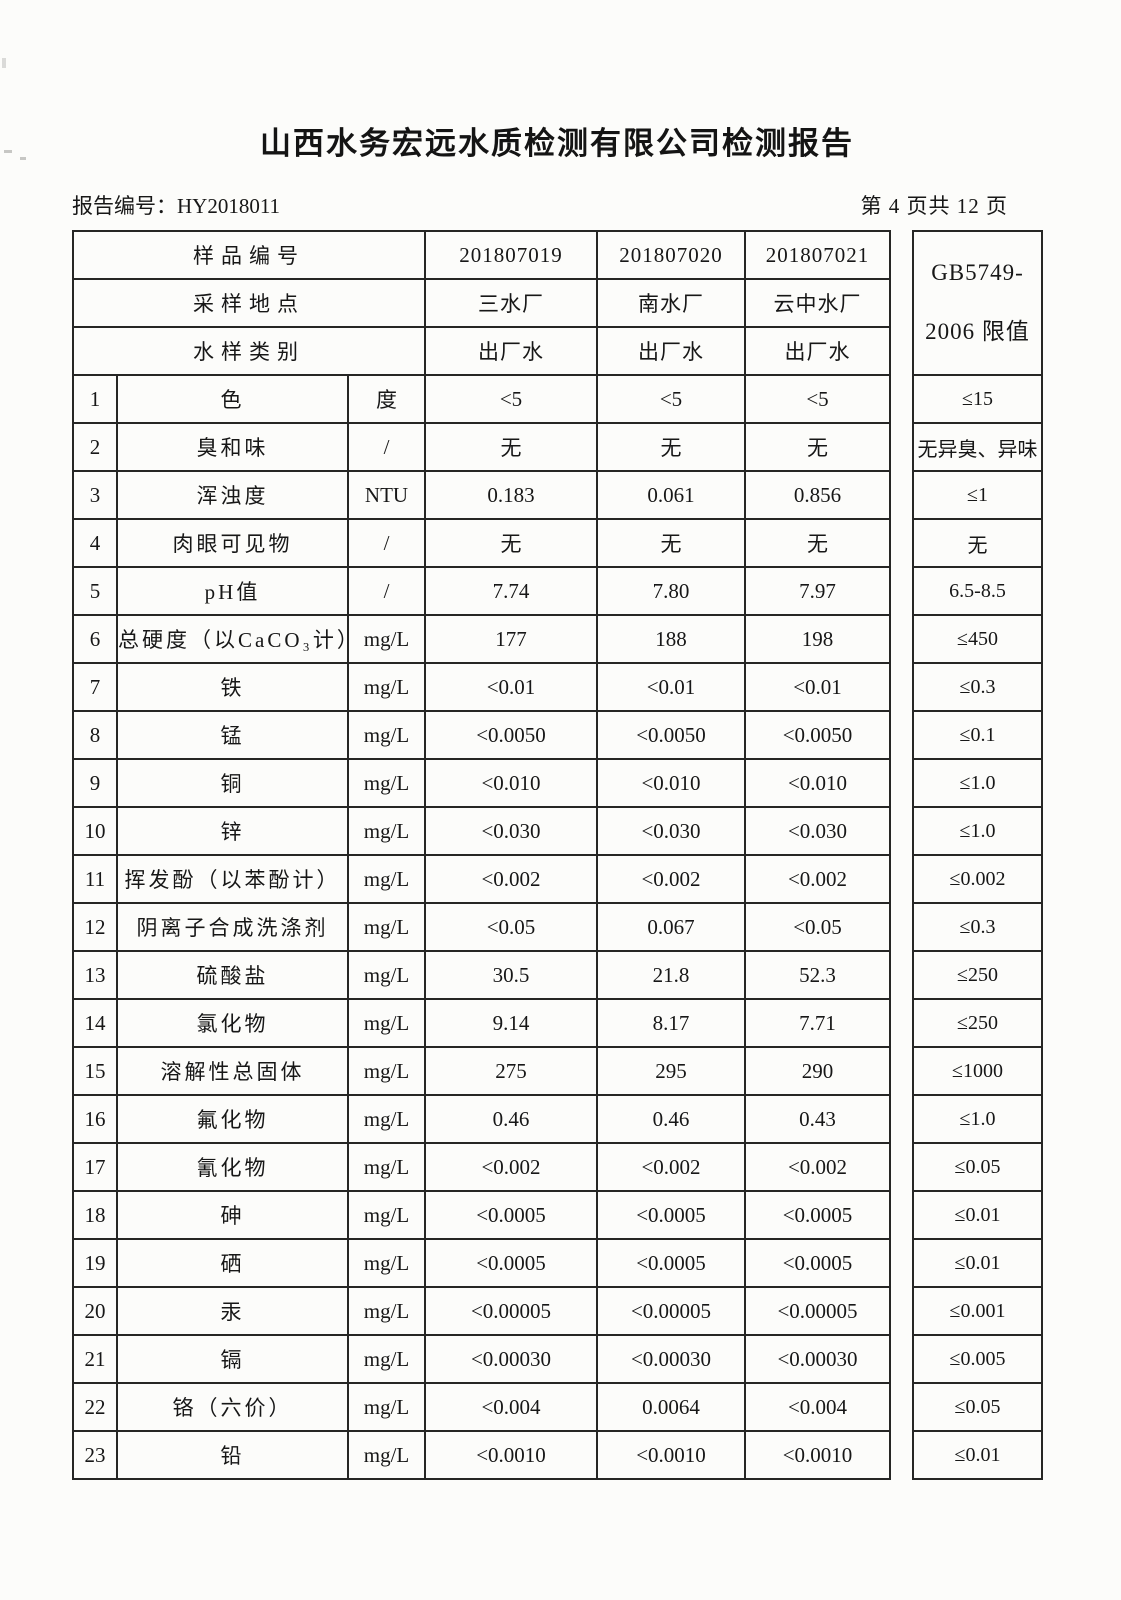 Image resolution: width=1121 pixels, height=1600 pixels. Describe the element at coordinates (511, 1359) in the screenshot. I see `value-sample1: <0.00030` at that location.